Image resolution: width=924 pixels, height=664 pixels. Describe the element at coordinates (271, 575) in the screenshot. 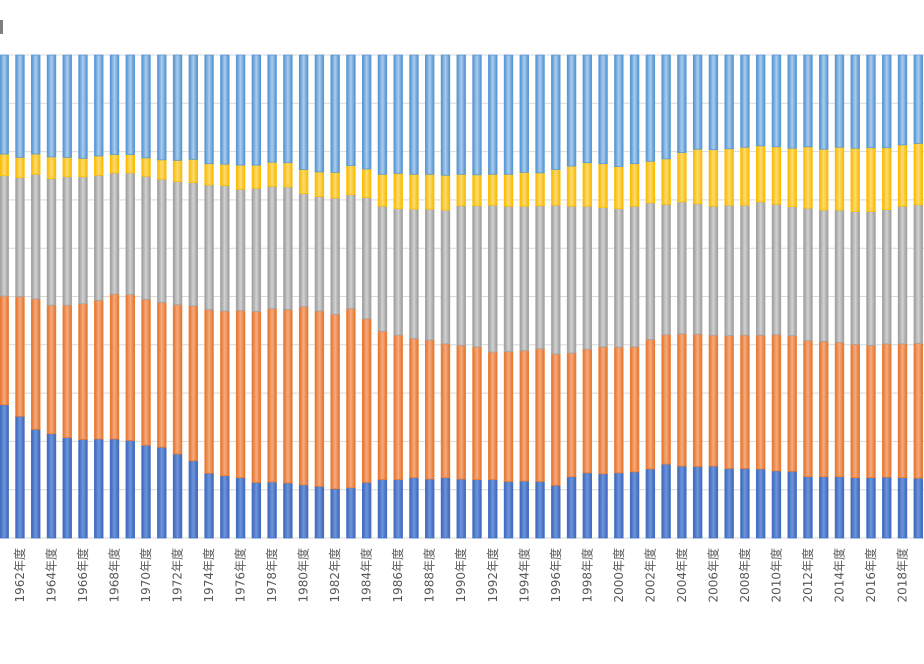

I see `x-tick-label: 1978年度` at that location.